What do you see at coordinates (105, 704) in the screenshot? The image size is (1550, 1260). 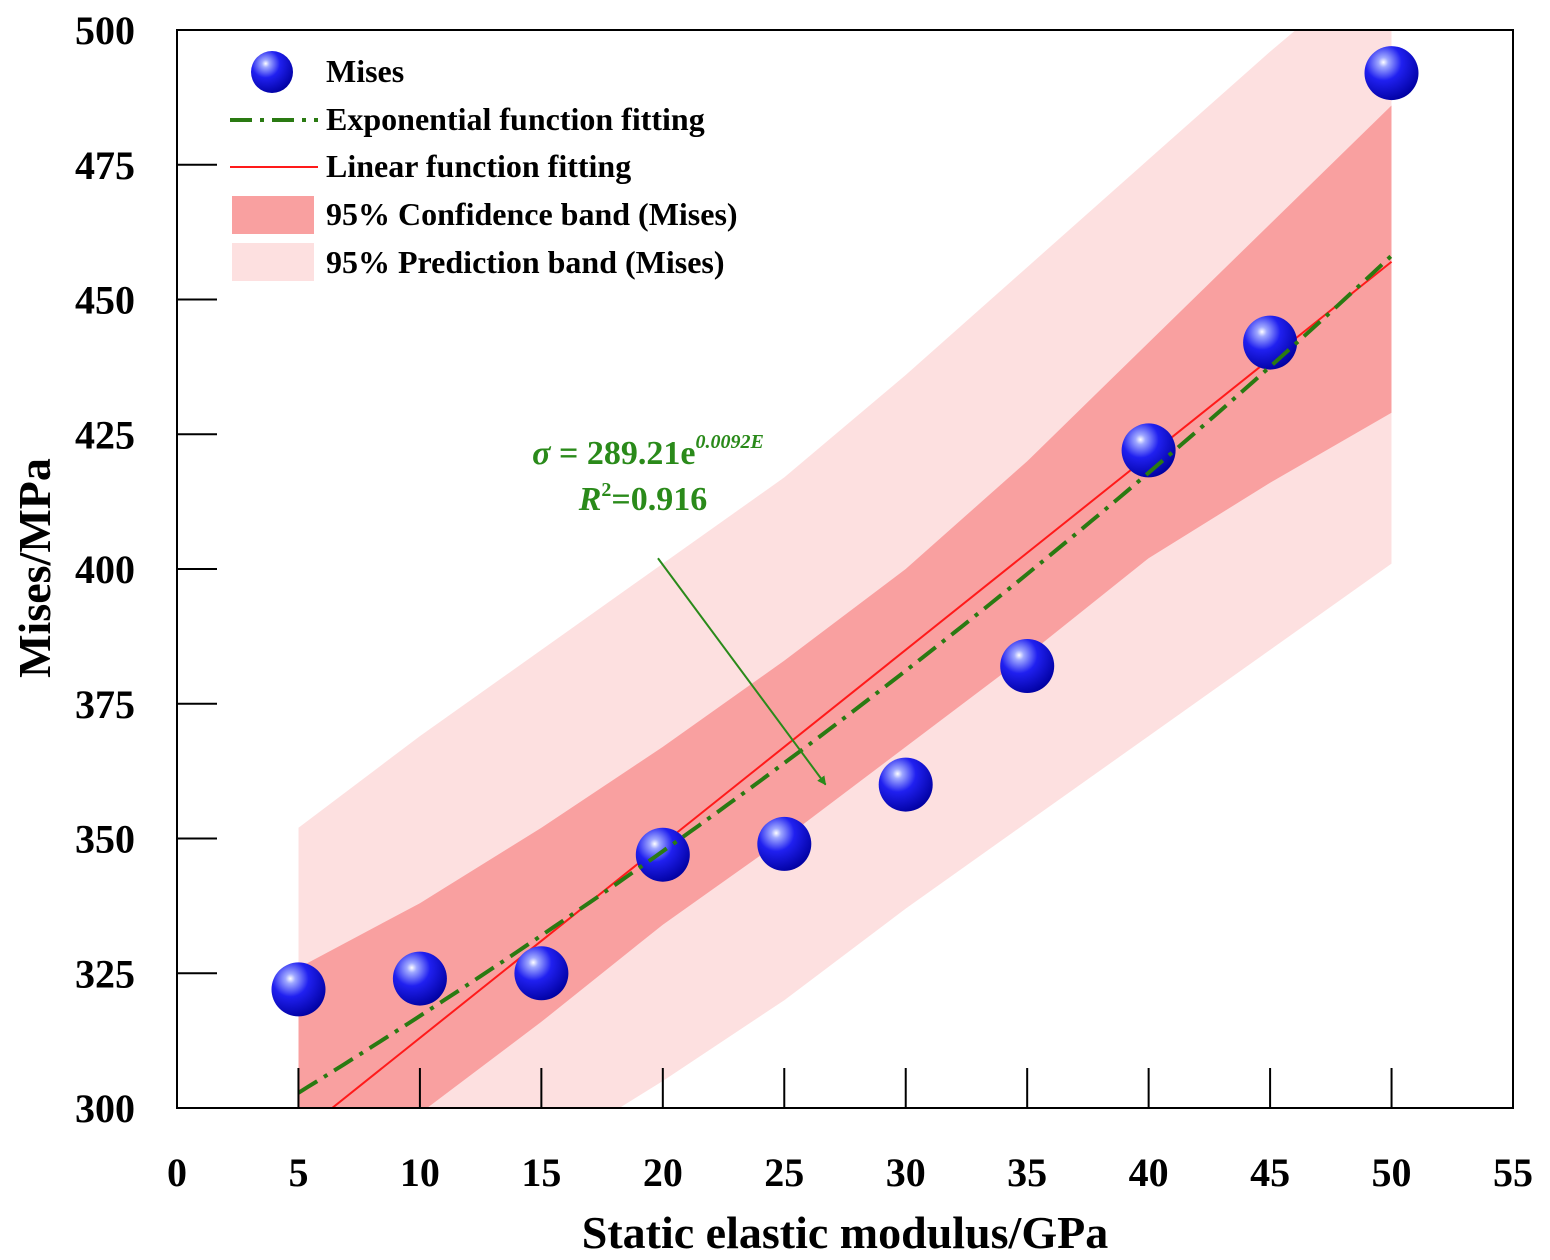 I see `y-tick-label: 375` at bounding box center [105, 704].